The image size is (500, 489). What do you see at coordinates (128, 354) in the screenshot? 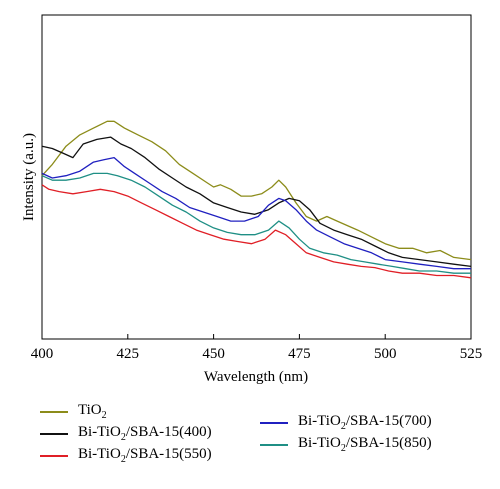
I see `x-tick-label: 425` at bounding box center [128, 354].